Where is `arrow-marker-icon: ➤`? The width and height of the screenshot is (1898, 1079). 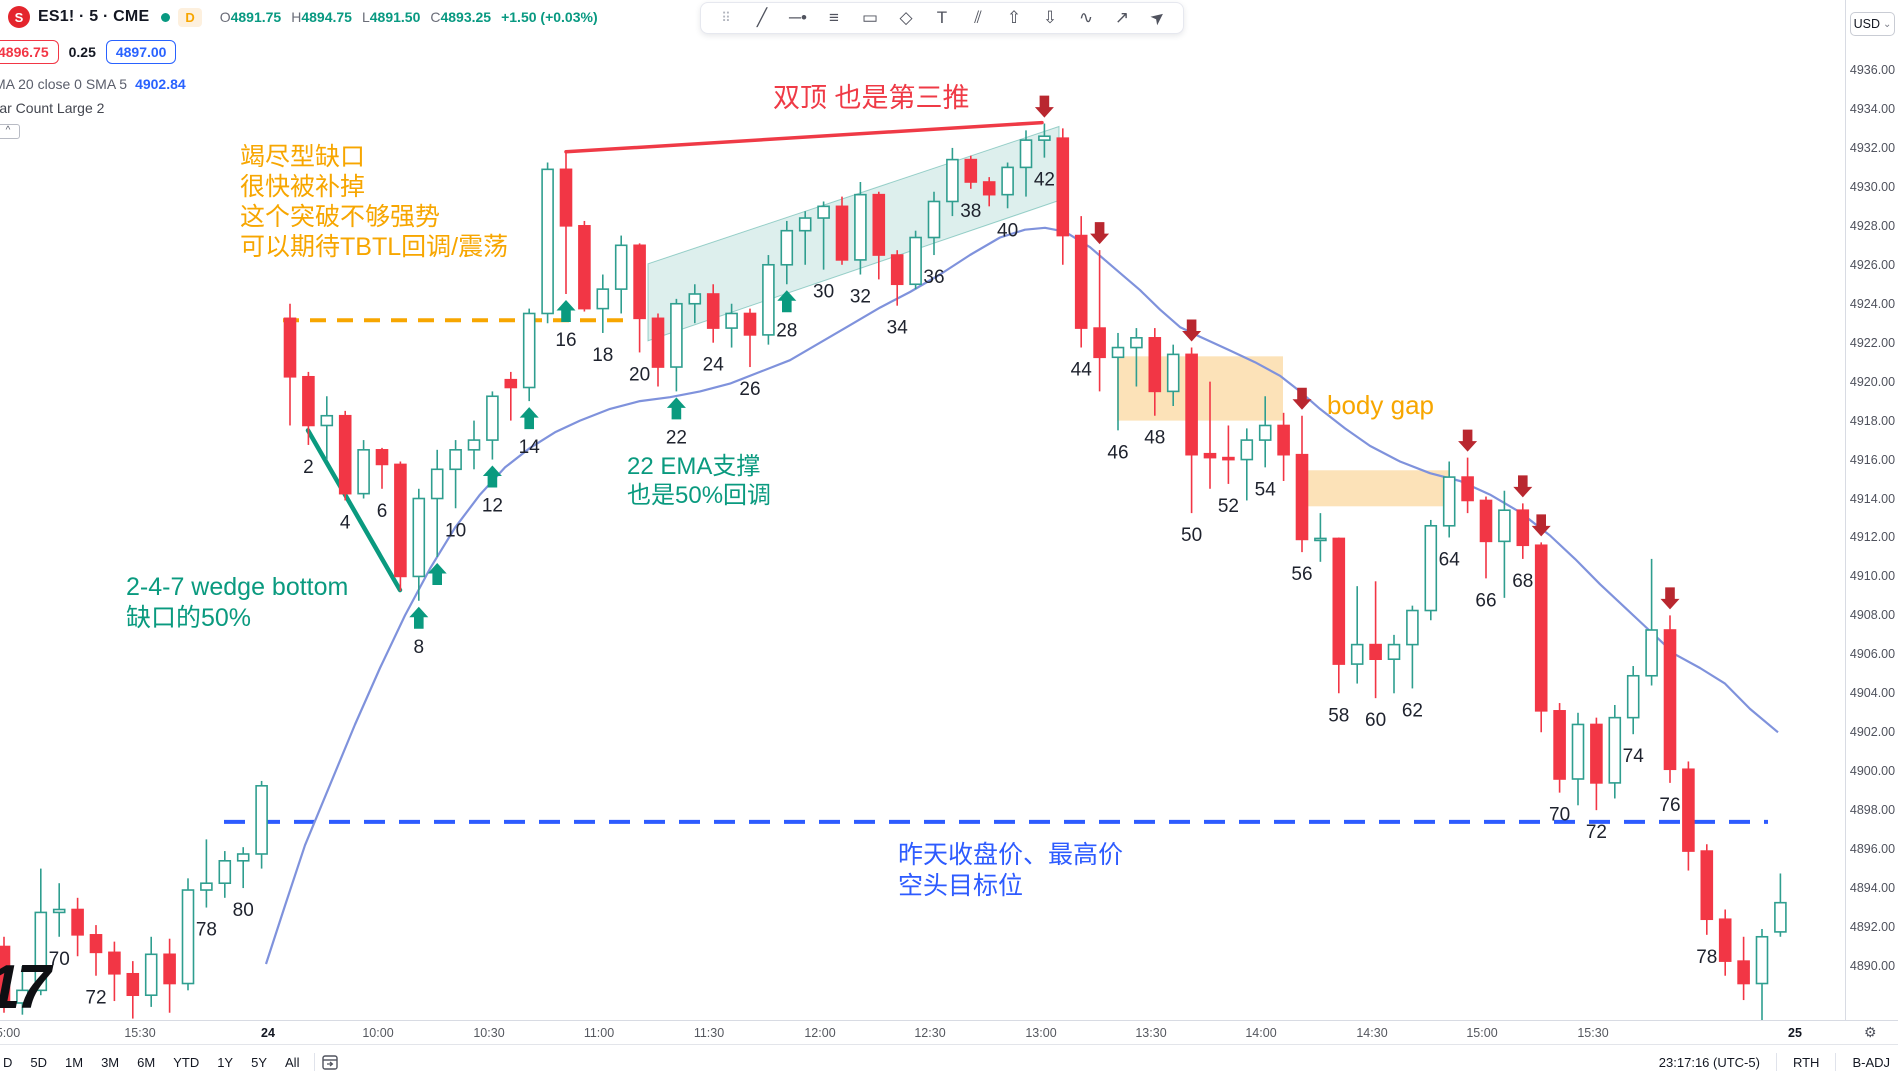
arrow-marker-icon: ➤ is located at coordinates (1158, 17).